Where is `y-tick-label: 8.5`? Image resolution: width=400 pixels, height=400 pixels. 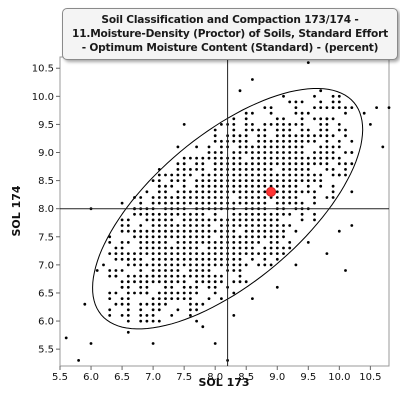
y-tick-label: 8.5 is located at coordinates (46, 181).